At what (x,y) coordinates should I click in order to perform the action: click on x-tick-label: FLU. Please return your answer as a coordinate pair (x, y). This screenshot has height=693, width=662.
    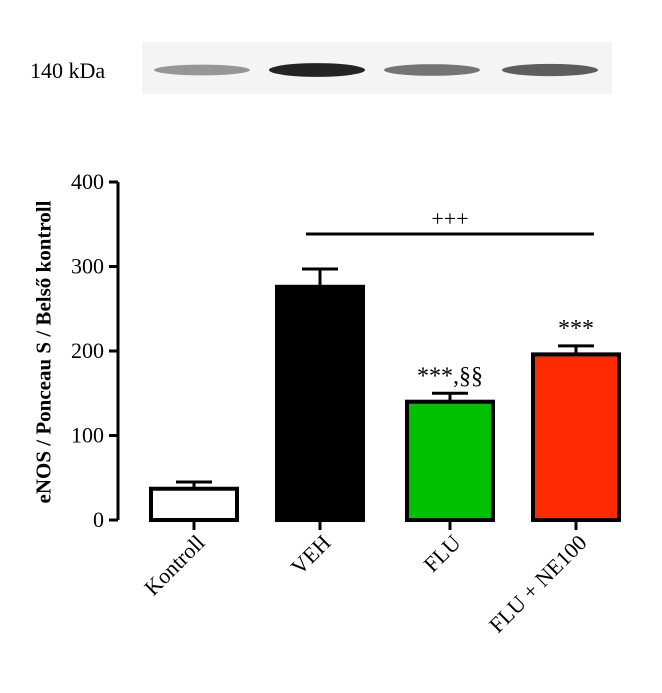
    Looking at the image, I should click on (441, 553).